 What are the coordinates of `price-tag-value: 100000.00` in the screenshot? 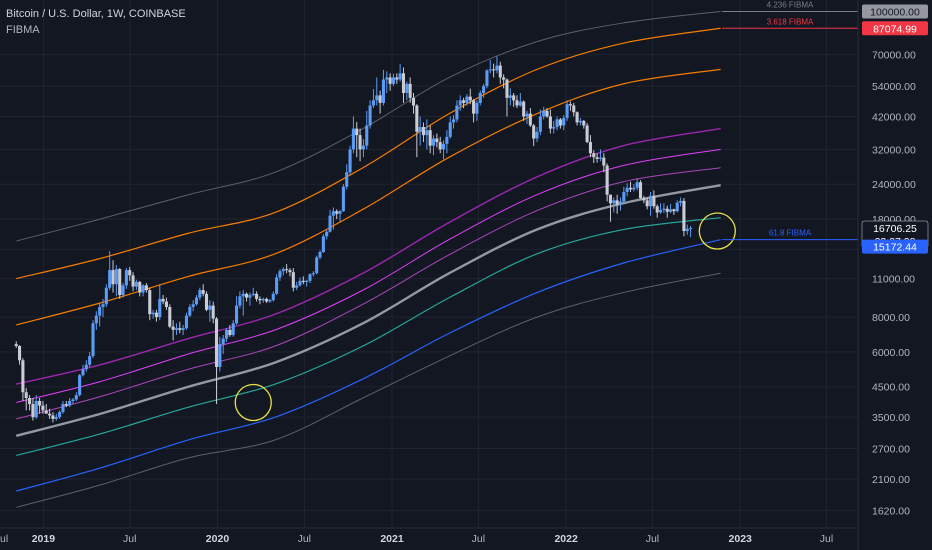 It's located at (895, 13).